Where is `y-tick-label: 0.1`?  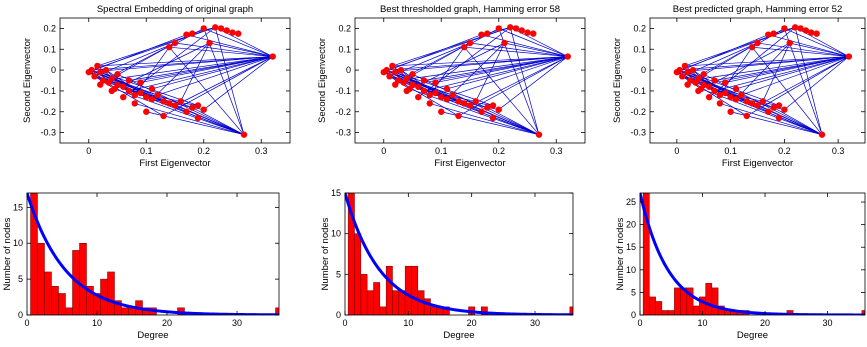 y-tick-label: 0.1 is located at coordinates (639, 49).